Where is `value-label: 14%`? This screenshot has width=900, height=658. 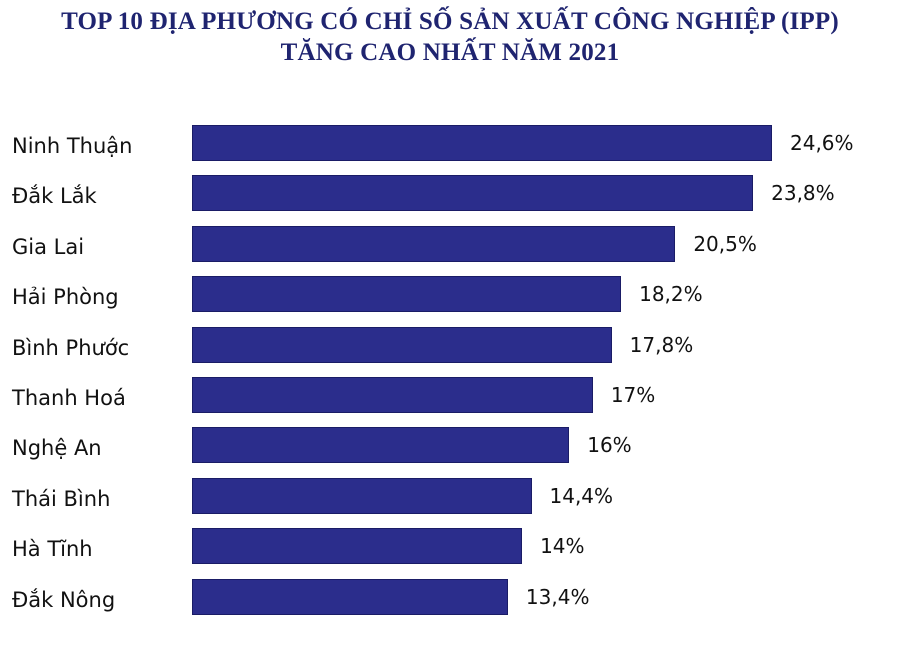 value-label: 14% is located at coordinates (562, 546).